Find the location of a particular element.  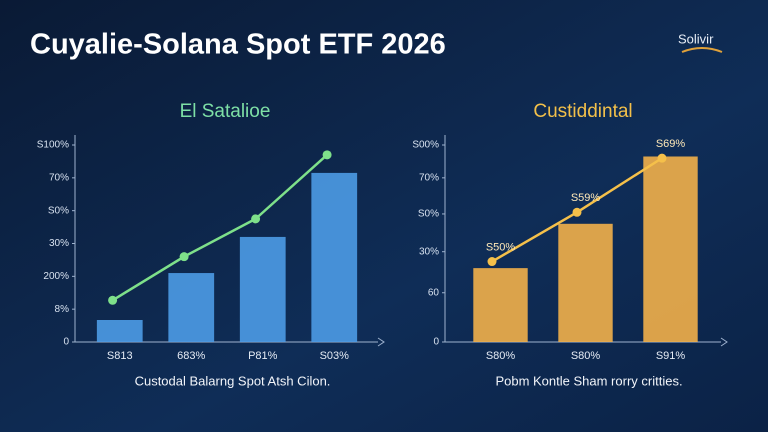

logo: Solivir is located at coordinates (696, 38).